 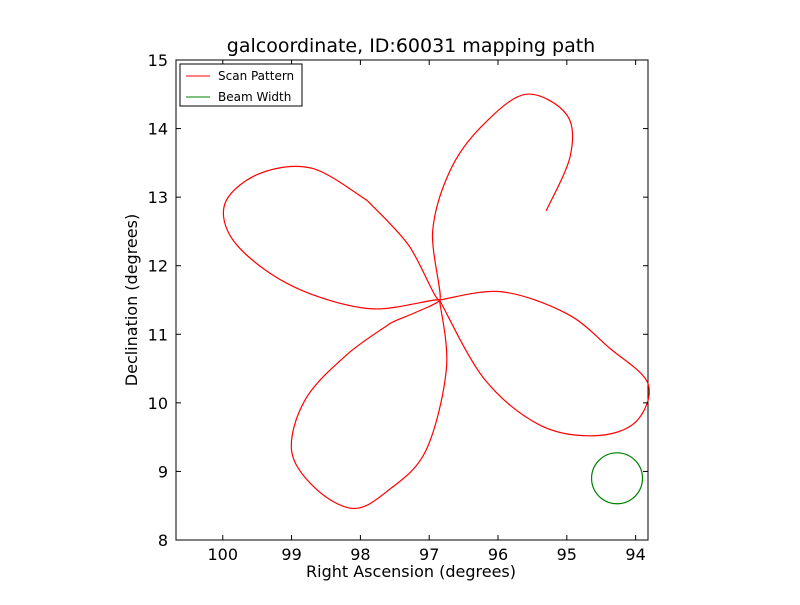 What do you see at coordinates (158, 60) in the screenshot?
I see `y-tick-label: 15` at bounding box center [158, 60].